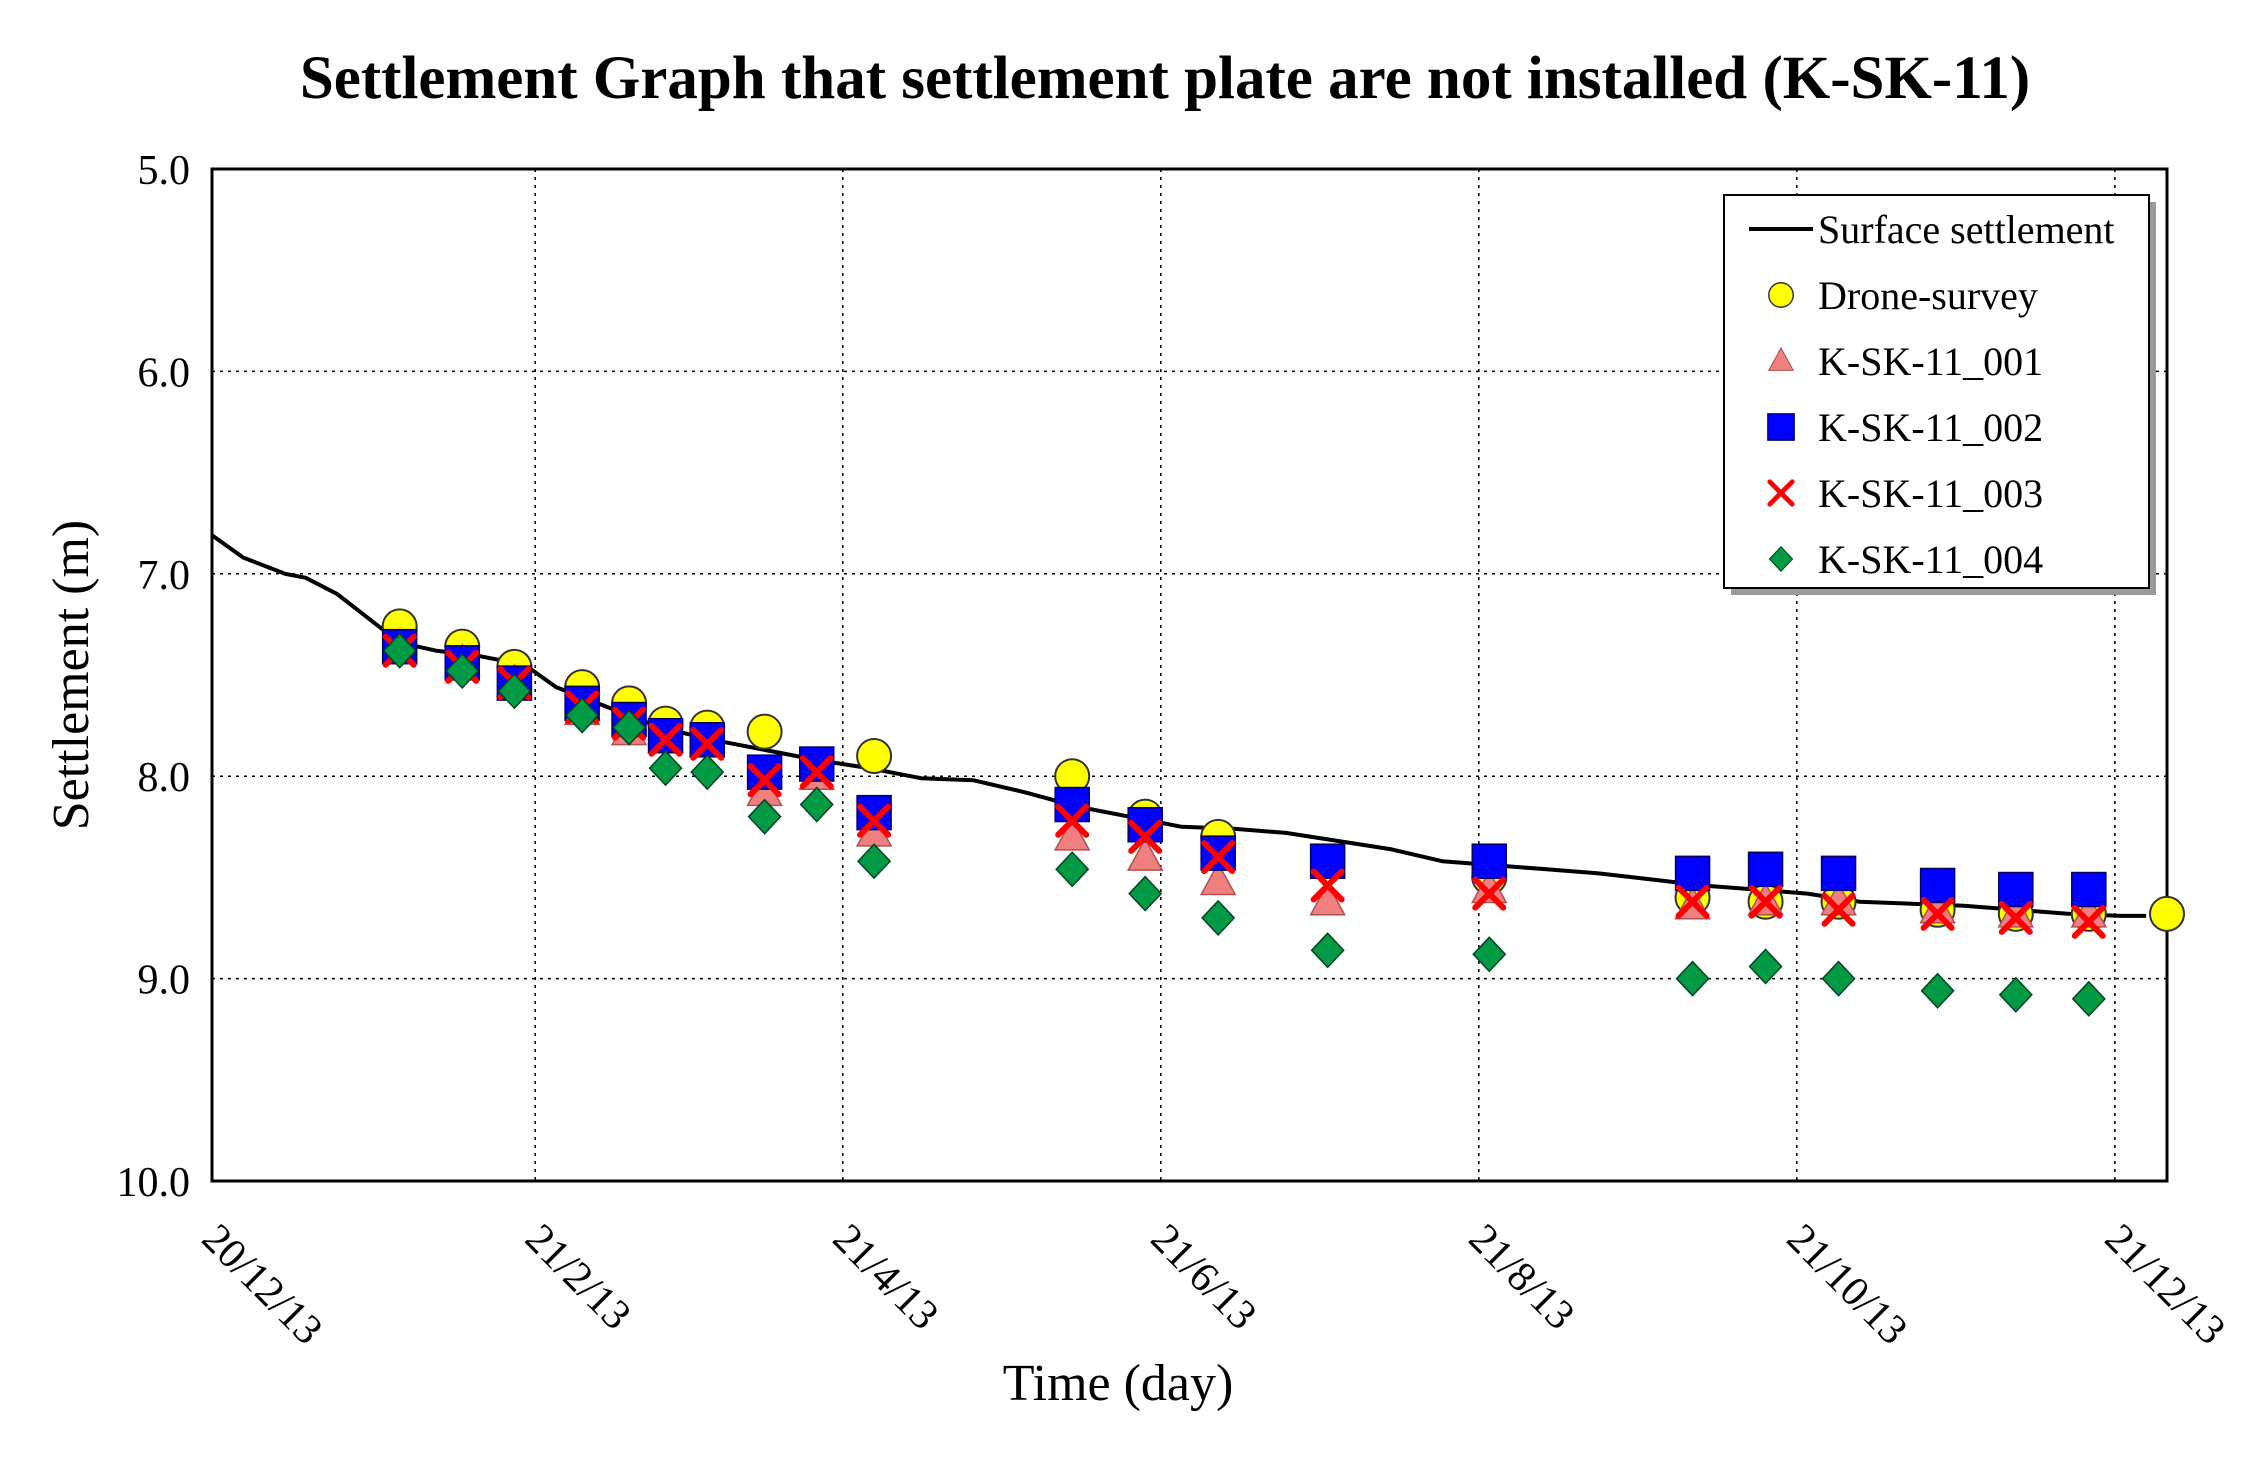 This screenshot has height=1459, width=2249. Describe the element at coordinates (1118, 1383) in the screenshot. I see `x-axis-label: Time (day)` at that location.